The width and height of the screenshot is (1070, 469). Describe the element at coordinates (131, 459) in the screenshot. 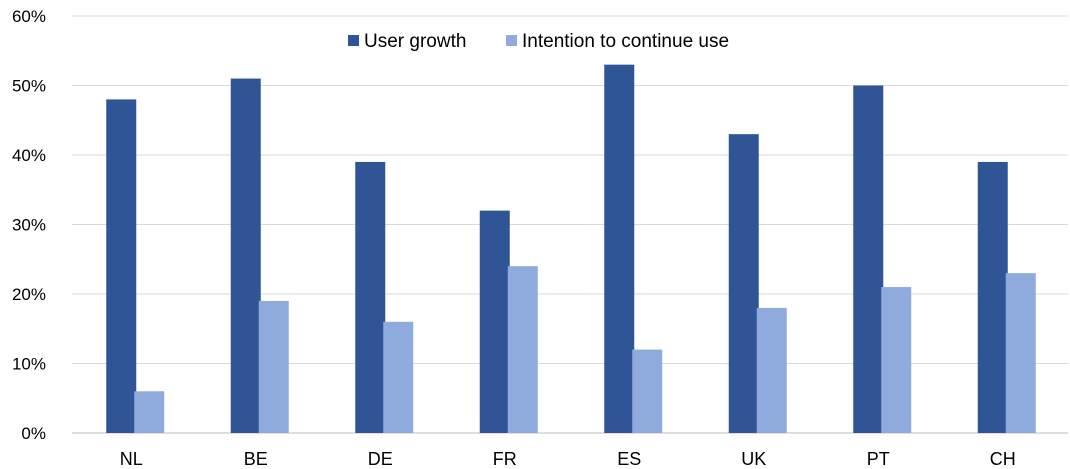

I see `x-category-label: NL` at that location.